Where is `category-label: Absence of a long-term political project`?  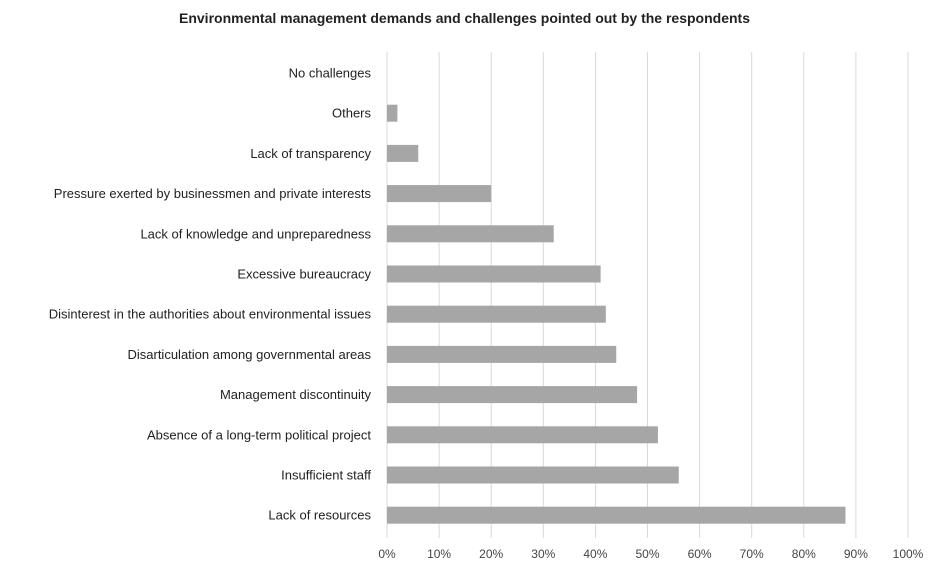 category-label: Absence of a long-term political project is located at coordinates (259, 434).